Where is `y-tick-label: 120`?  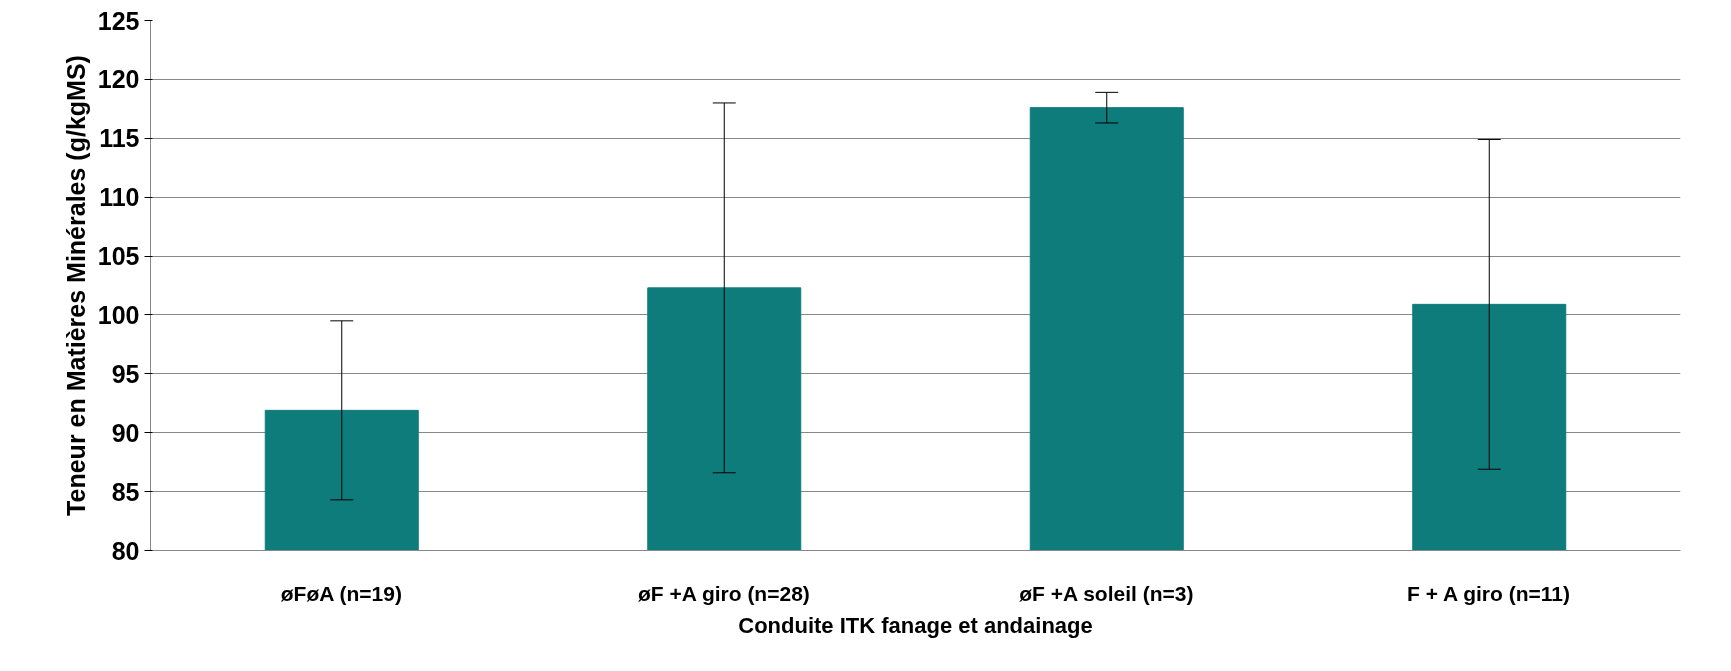 y-tick-label: 120 is located at coordinates (118, 79).